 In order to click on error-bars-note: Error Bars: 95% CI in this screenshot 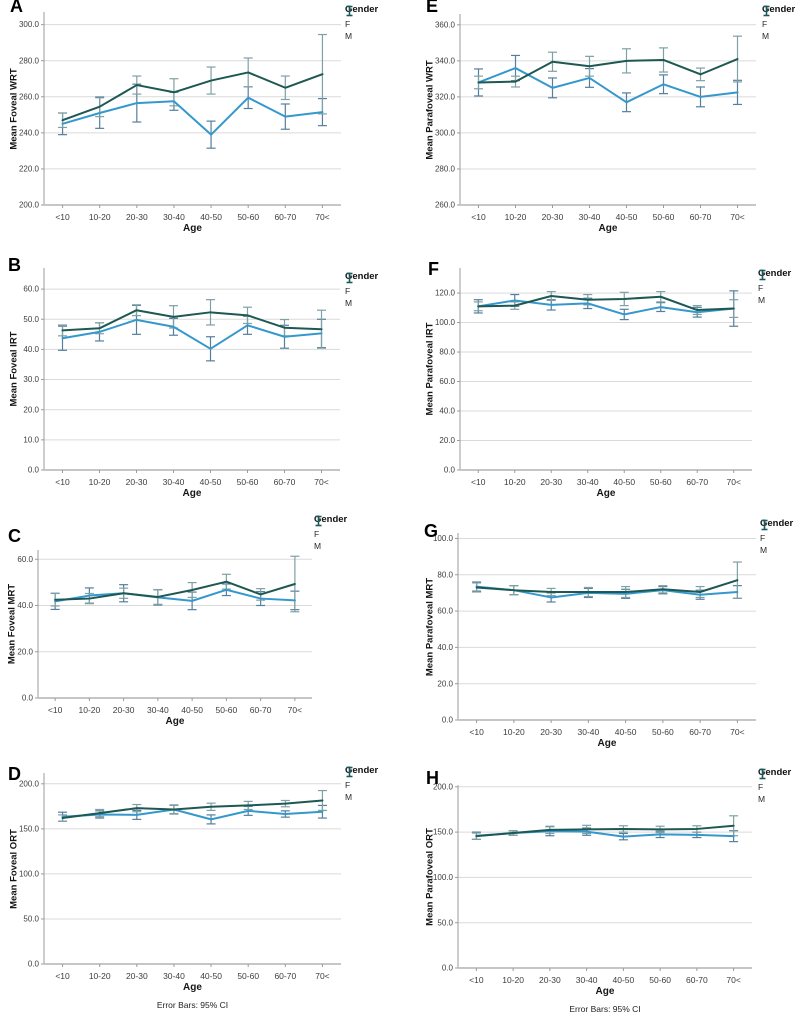, I will do `click(605, 1009)`.